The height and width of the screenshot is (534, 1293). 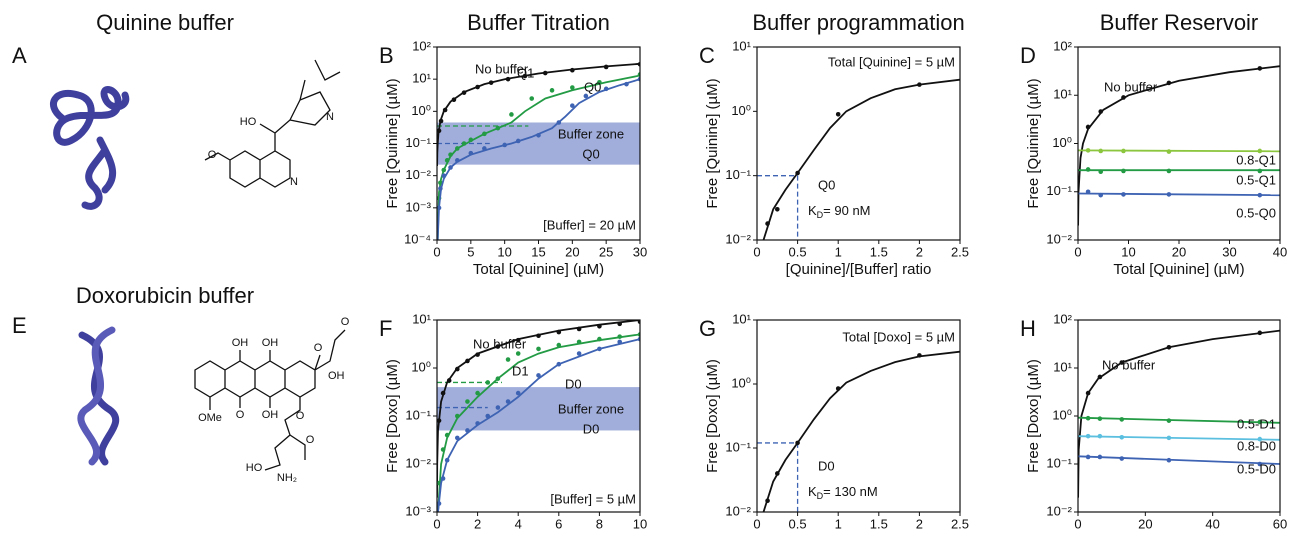 What do you see at coordinates (606, 251) in the screenshot?
I see `x-tick-label: 25` at bounding box center [606, 251].